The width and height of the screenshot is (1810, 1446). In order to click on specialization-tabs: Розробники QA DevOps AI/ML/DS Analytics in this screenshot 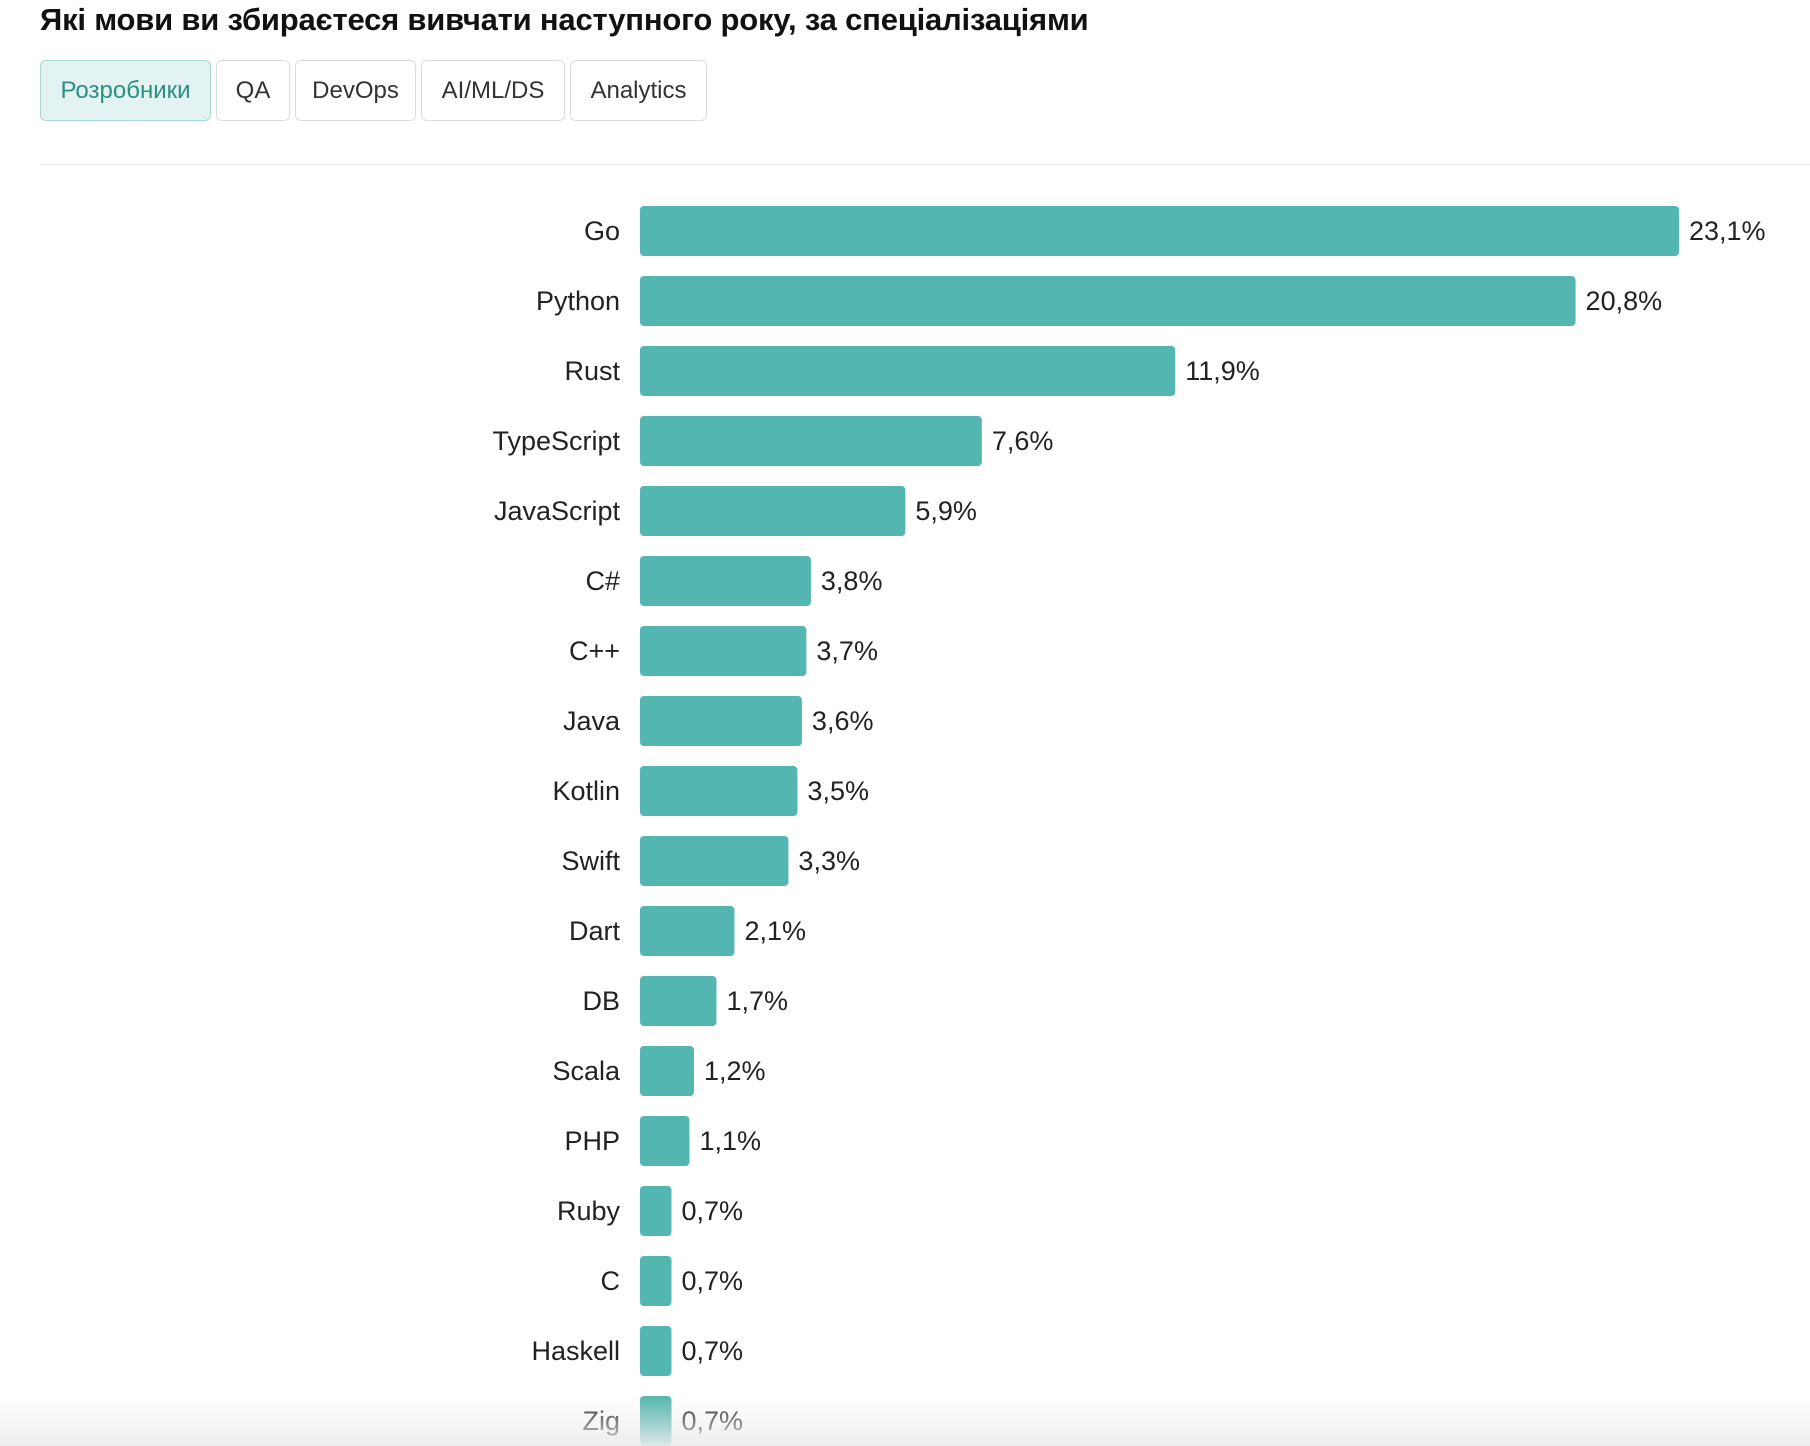, I will do `click(376, 90)`.